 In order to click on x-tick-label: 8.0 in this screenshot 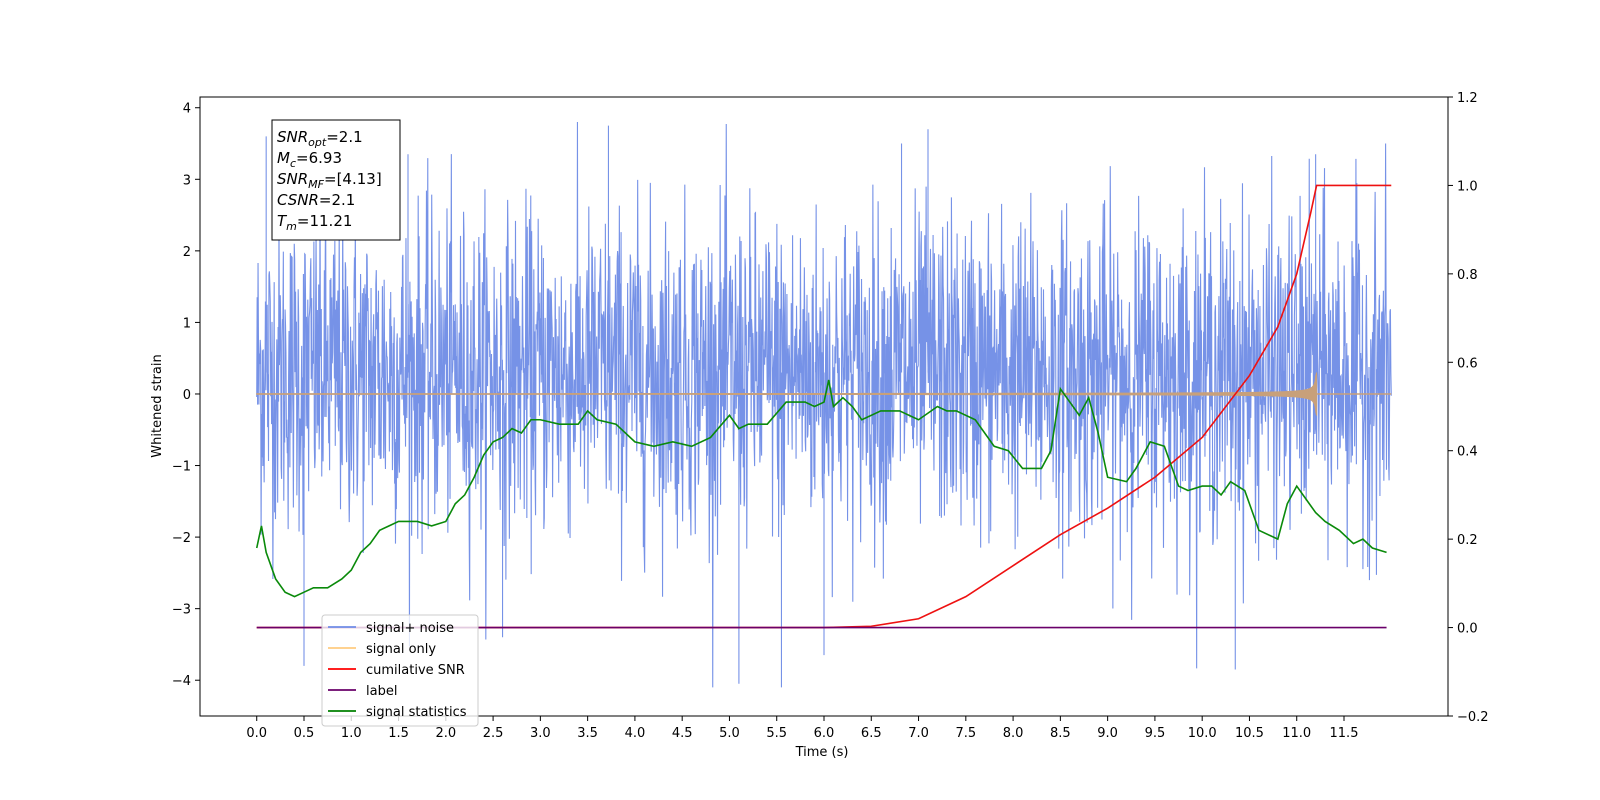, I will do `click(1013, 733)`.